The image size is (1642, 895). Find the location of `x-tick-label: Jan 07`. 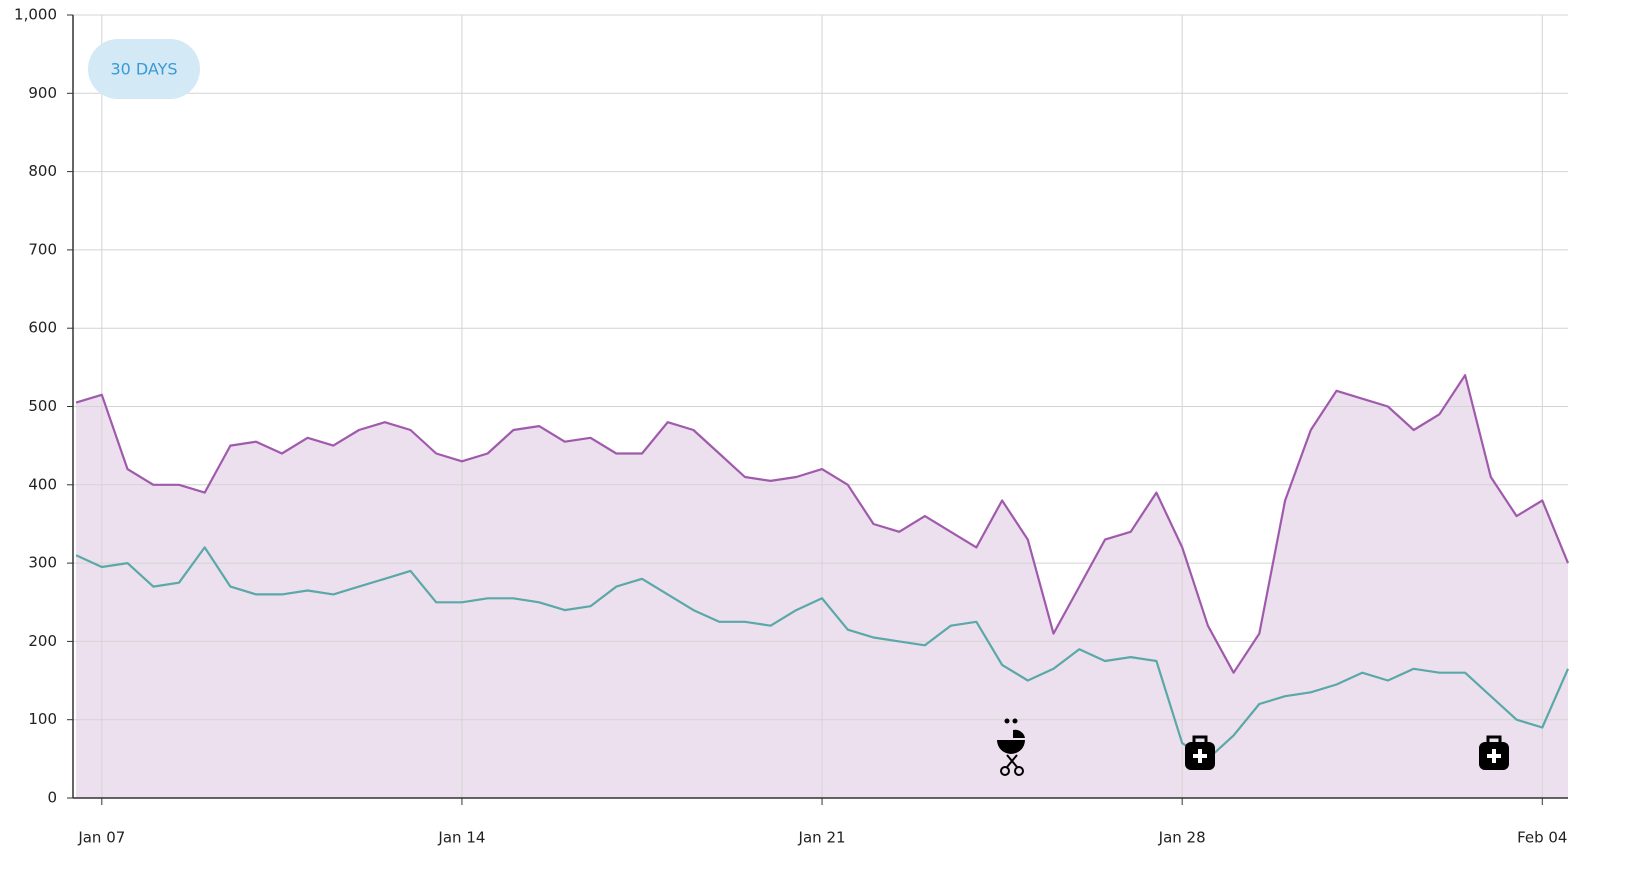

x-tick-label: Jan 07 is located at coordinates (101, 838).